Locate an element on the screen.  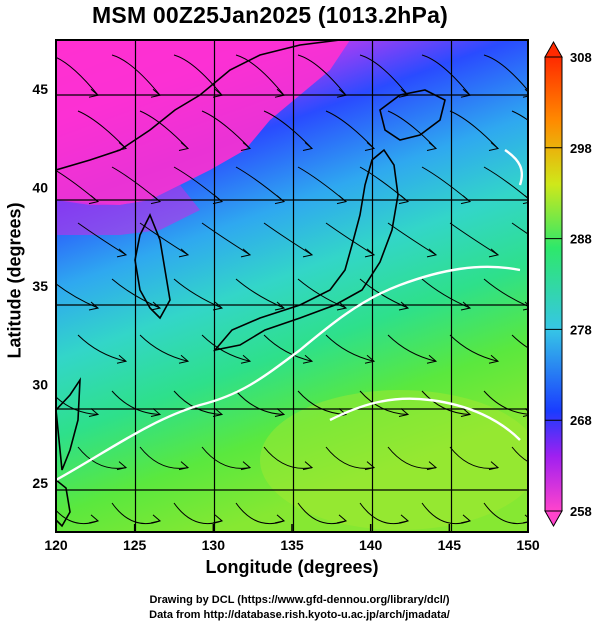
x-tick-label: 150 is located at coordinates (528, 545).